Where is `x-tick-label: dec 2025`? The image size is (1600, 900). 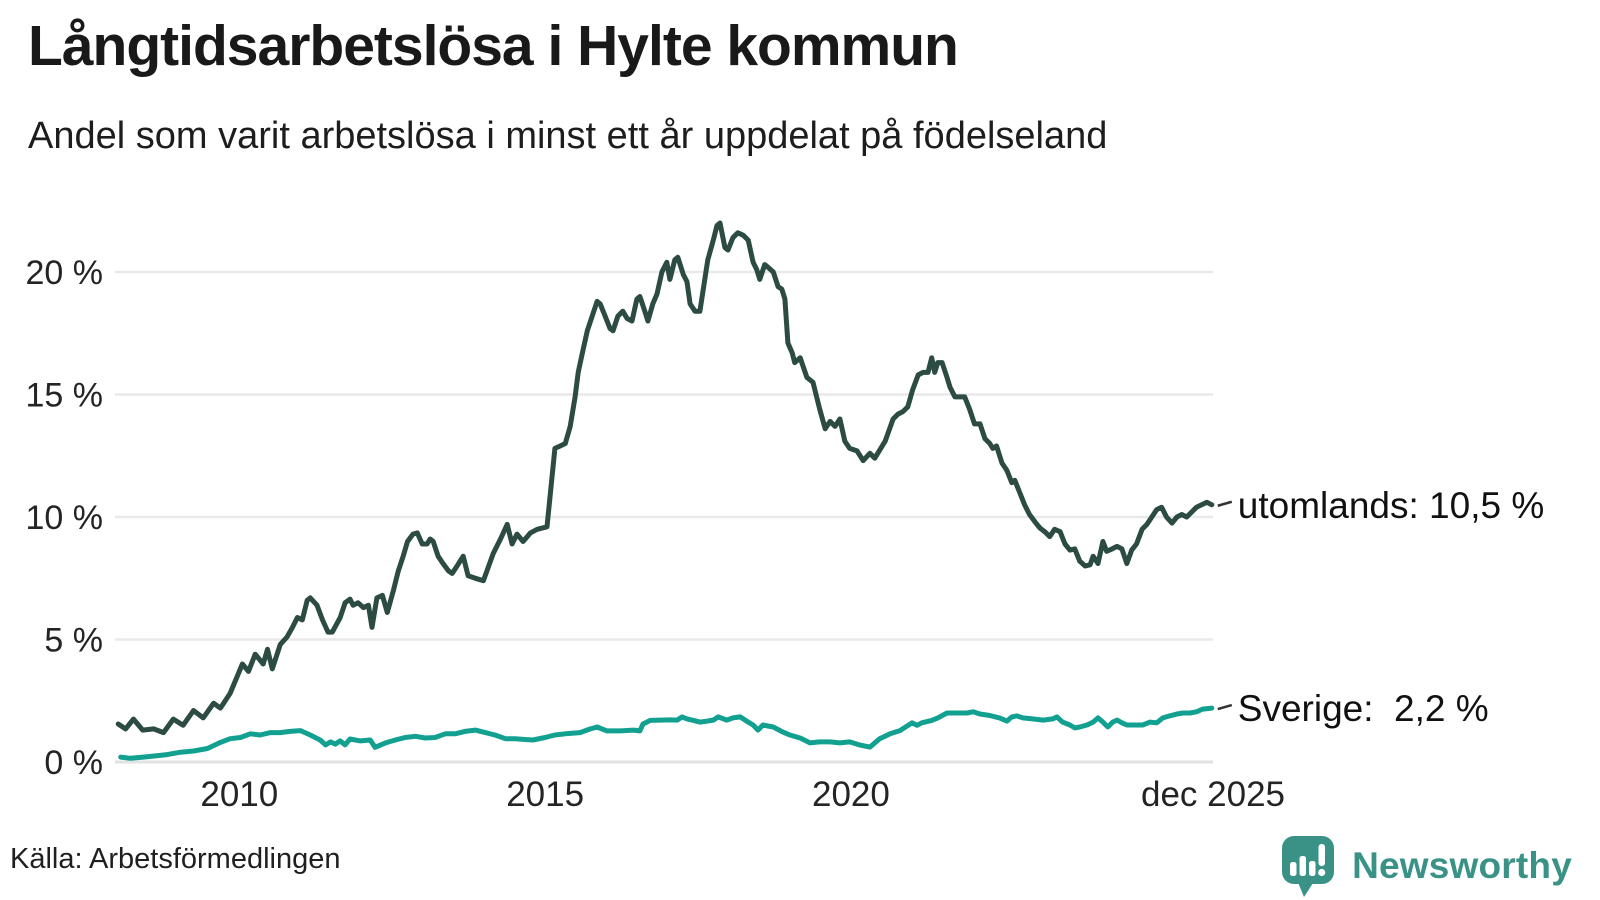 x-tick-label: dec 2025 is located at coordinates (1213, 794).